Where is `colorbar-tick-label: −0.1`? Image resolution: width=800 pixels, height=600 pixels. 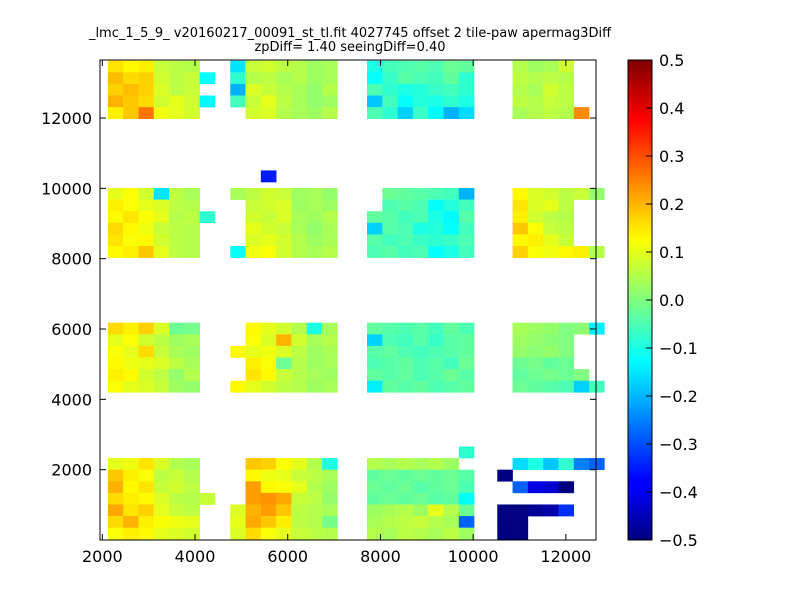
colorbar-tick-label: −0.1 is located at coordinates (678, 348).